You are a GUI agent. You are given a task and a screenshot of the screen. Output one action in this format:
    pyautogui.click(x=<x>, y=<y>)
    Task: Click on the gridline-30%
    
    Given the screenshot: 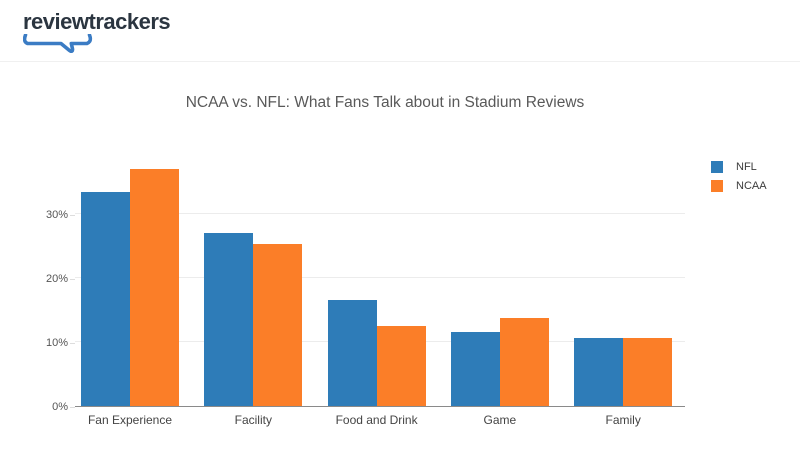 What is the action you would take?
    pyautogui.click(x=380, y=213)
    